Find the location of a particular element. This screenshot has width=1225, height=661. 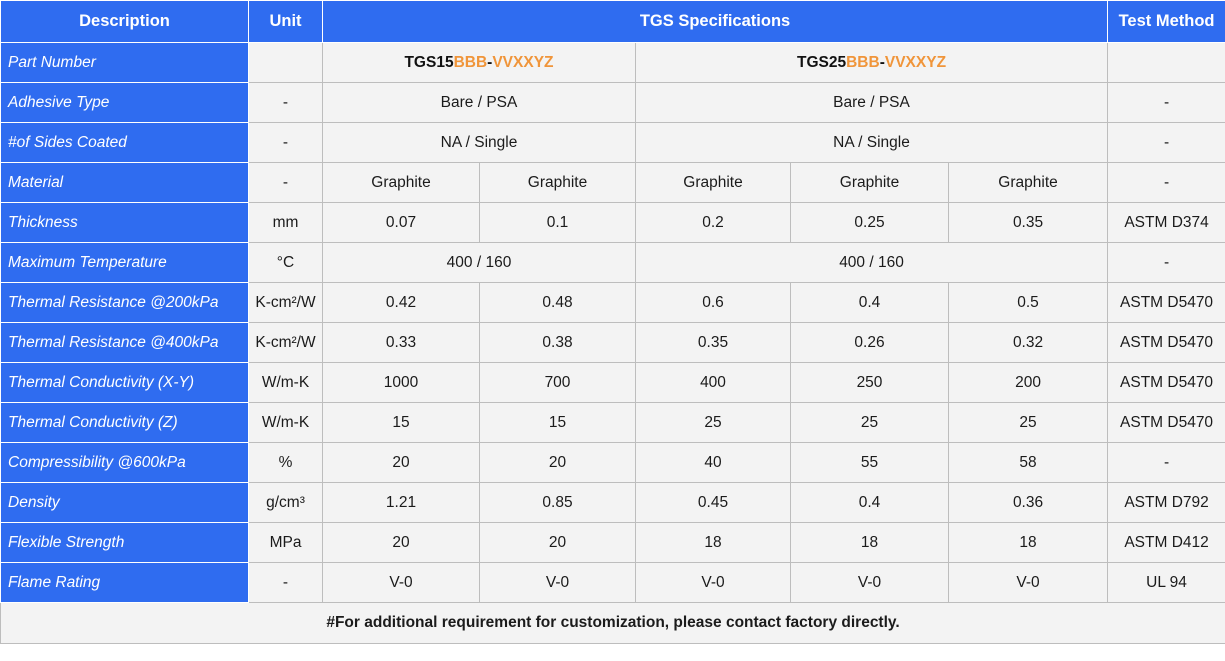

value-cell: 0.33 is located at coordinates (401, 342).